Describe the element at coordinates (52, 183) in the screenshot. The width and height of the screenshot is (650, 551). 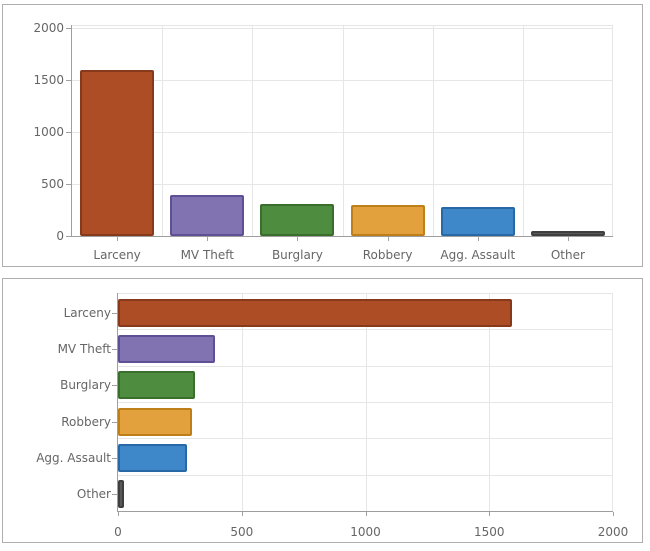
I see `y-axis-tick-label: 500` at that location.